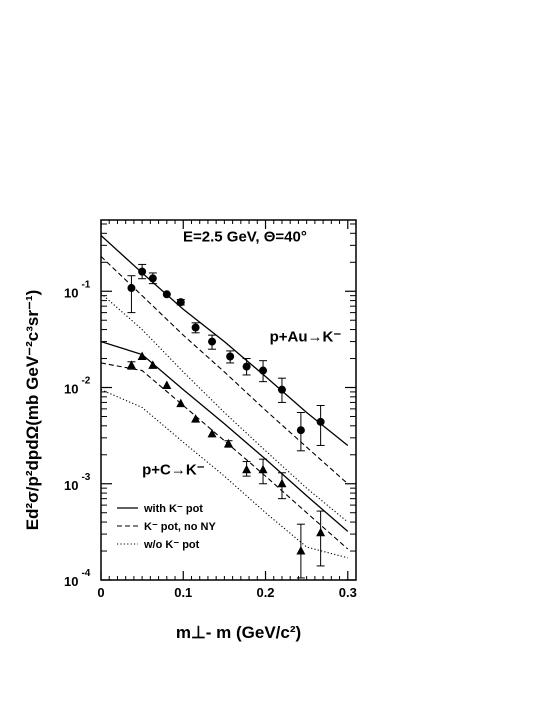 The width and height of the screenshot is (545, 705). What do you see at coordinates (180, 527) in the screenshot?
I see `legend-label: K⁻ pot, no NY` at bounding box center [180, 527].